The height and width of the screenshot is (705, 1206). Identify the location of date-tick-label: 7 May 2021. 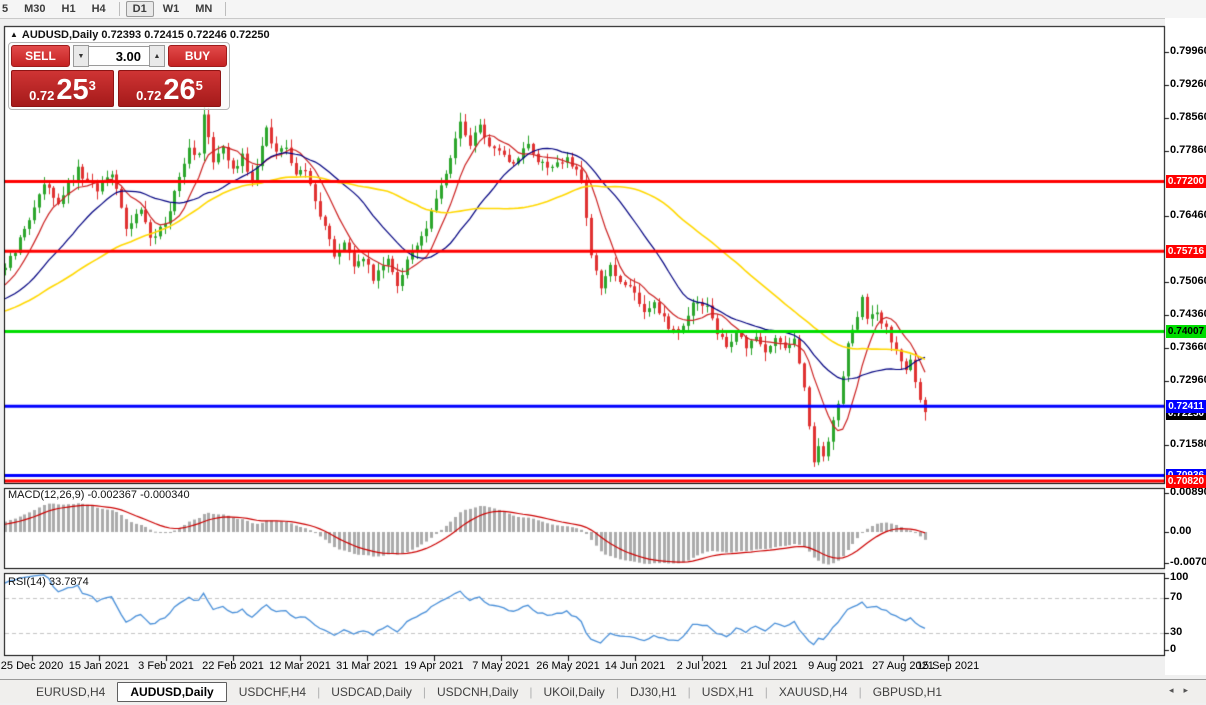
(501, 666).